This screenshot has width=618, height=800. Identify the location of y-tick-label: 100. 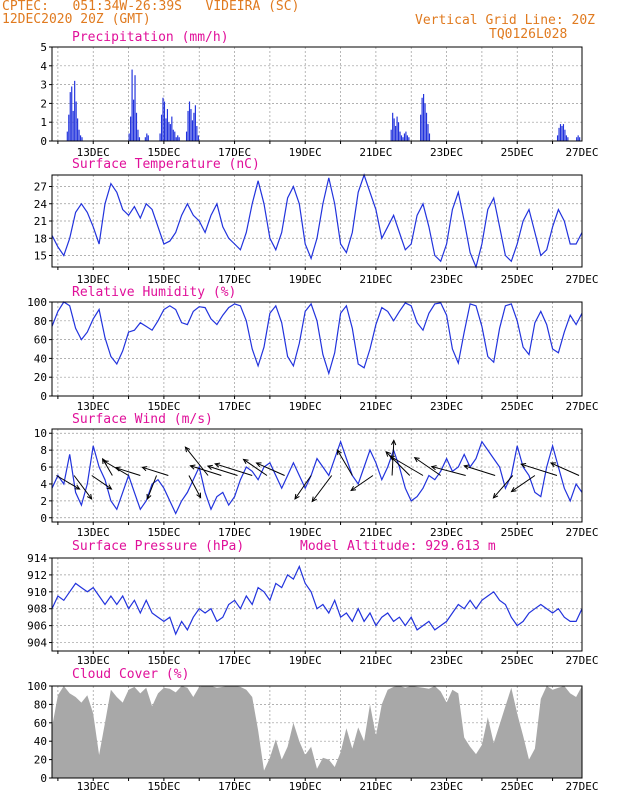
(37, 302).